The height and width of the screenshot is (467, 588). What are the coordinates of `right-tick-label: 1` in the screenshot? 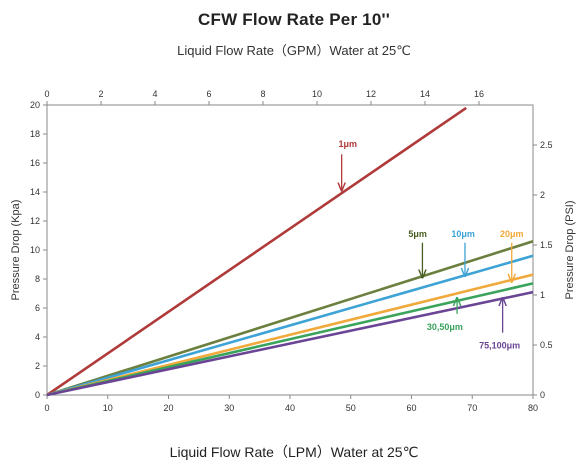 It's located at (542, 295).